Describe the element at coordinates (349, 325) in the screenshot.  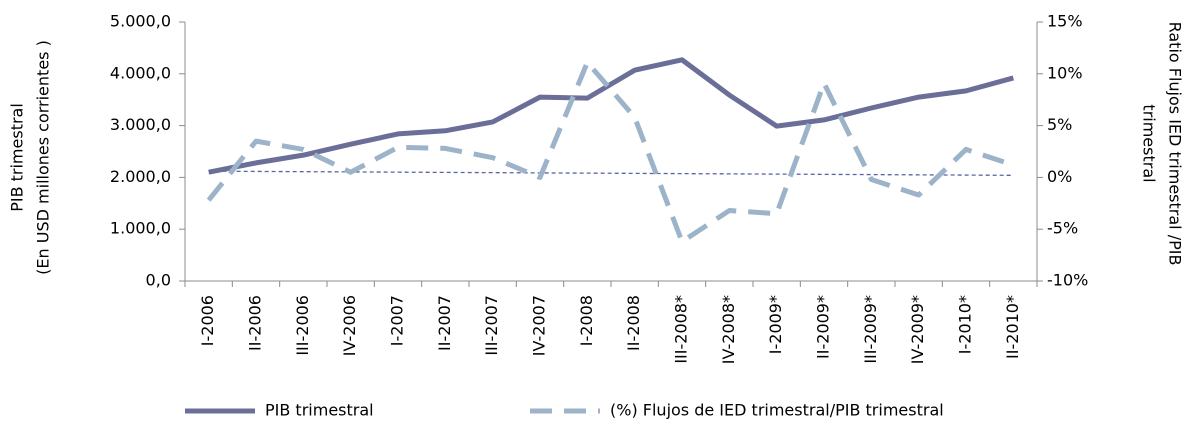
I see `x-tick-label: IV-2006` at that location.